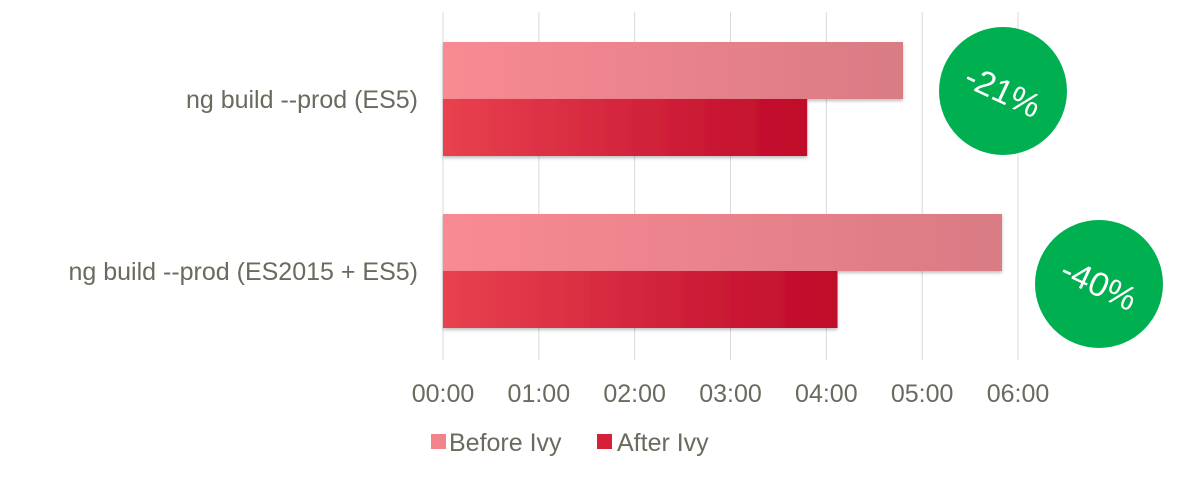 This screenshot has width=1200, height=500. I want to click on x-tick-label: 05:00, so click(922, 394).